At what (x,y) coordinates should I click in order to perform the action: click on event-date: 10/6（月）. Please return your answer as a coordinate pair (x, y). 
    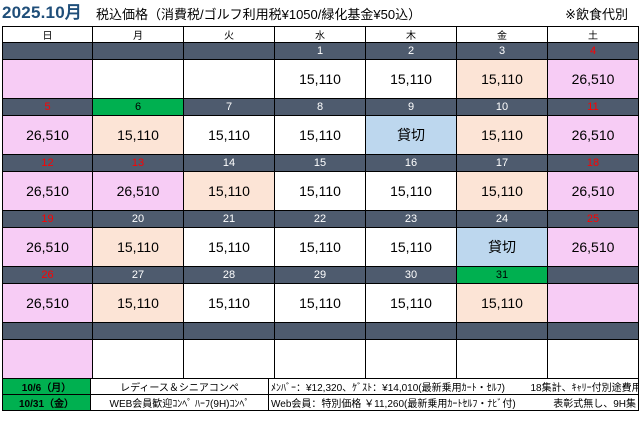
    Looking at the image, I should click on (46, 386).